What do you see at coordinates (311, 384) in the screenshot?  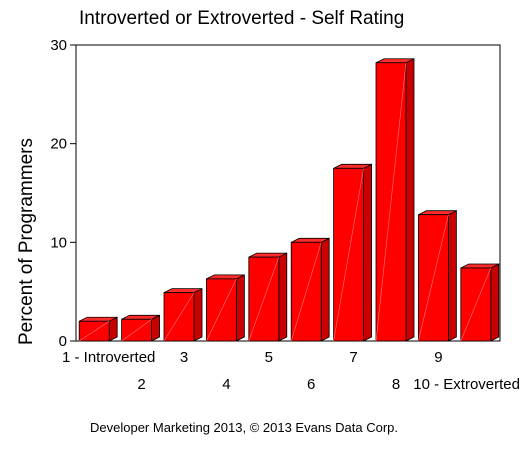 I see `x-tick-label: 6` at bounding box center [311, 384].